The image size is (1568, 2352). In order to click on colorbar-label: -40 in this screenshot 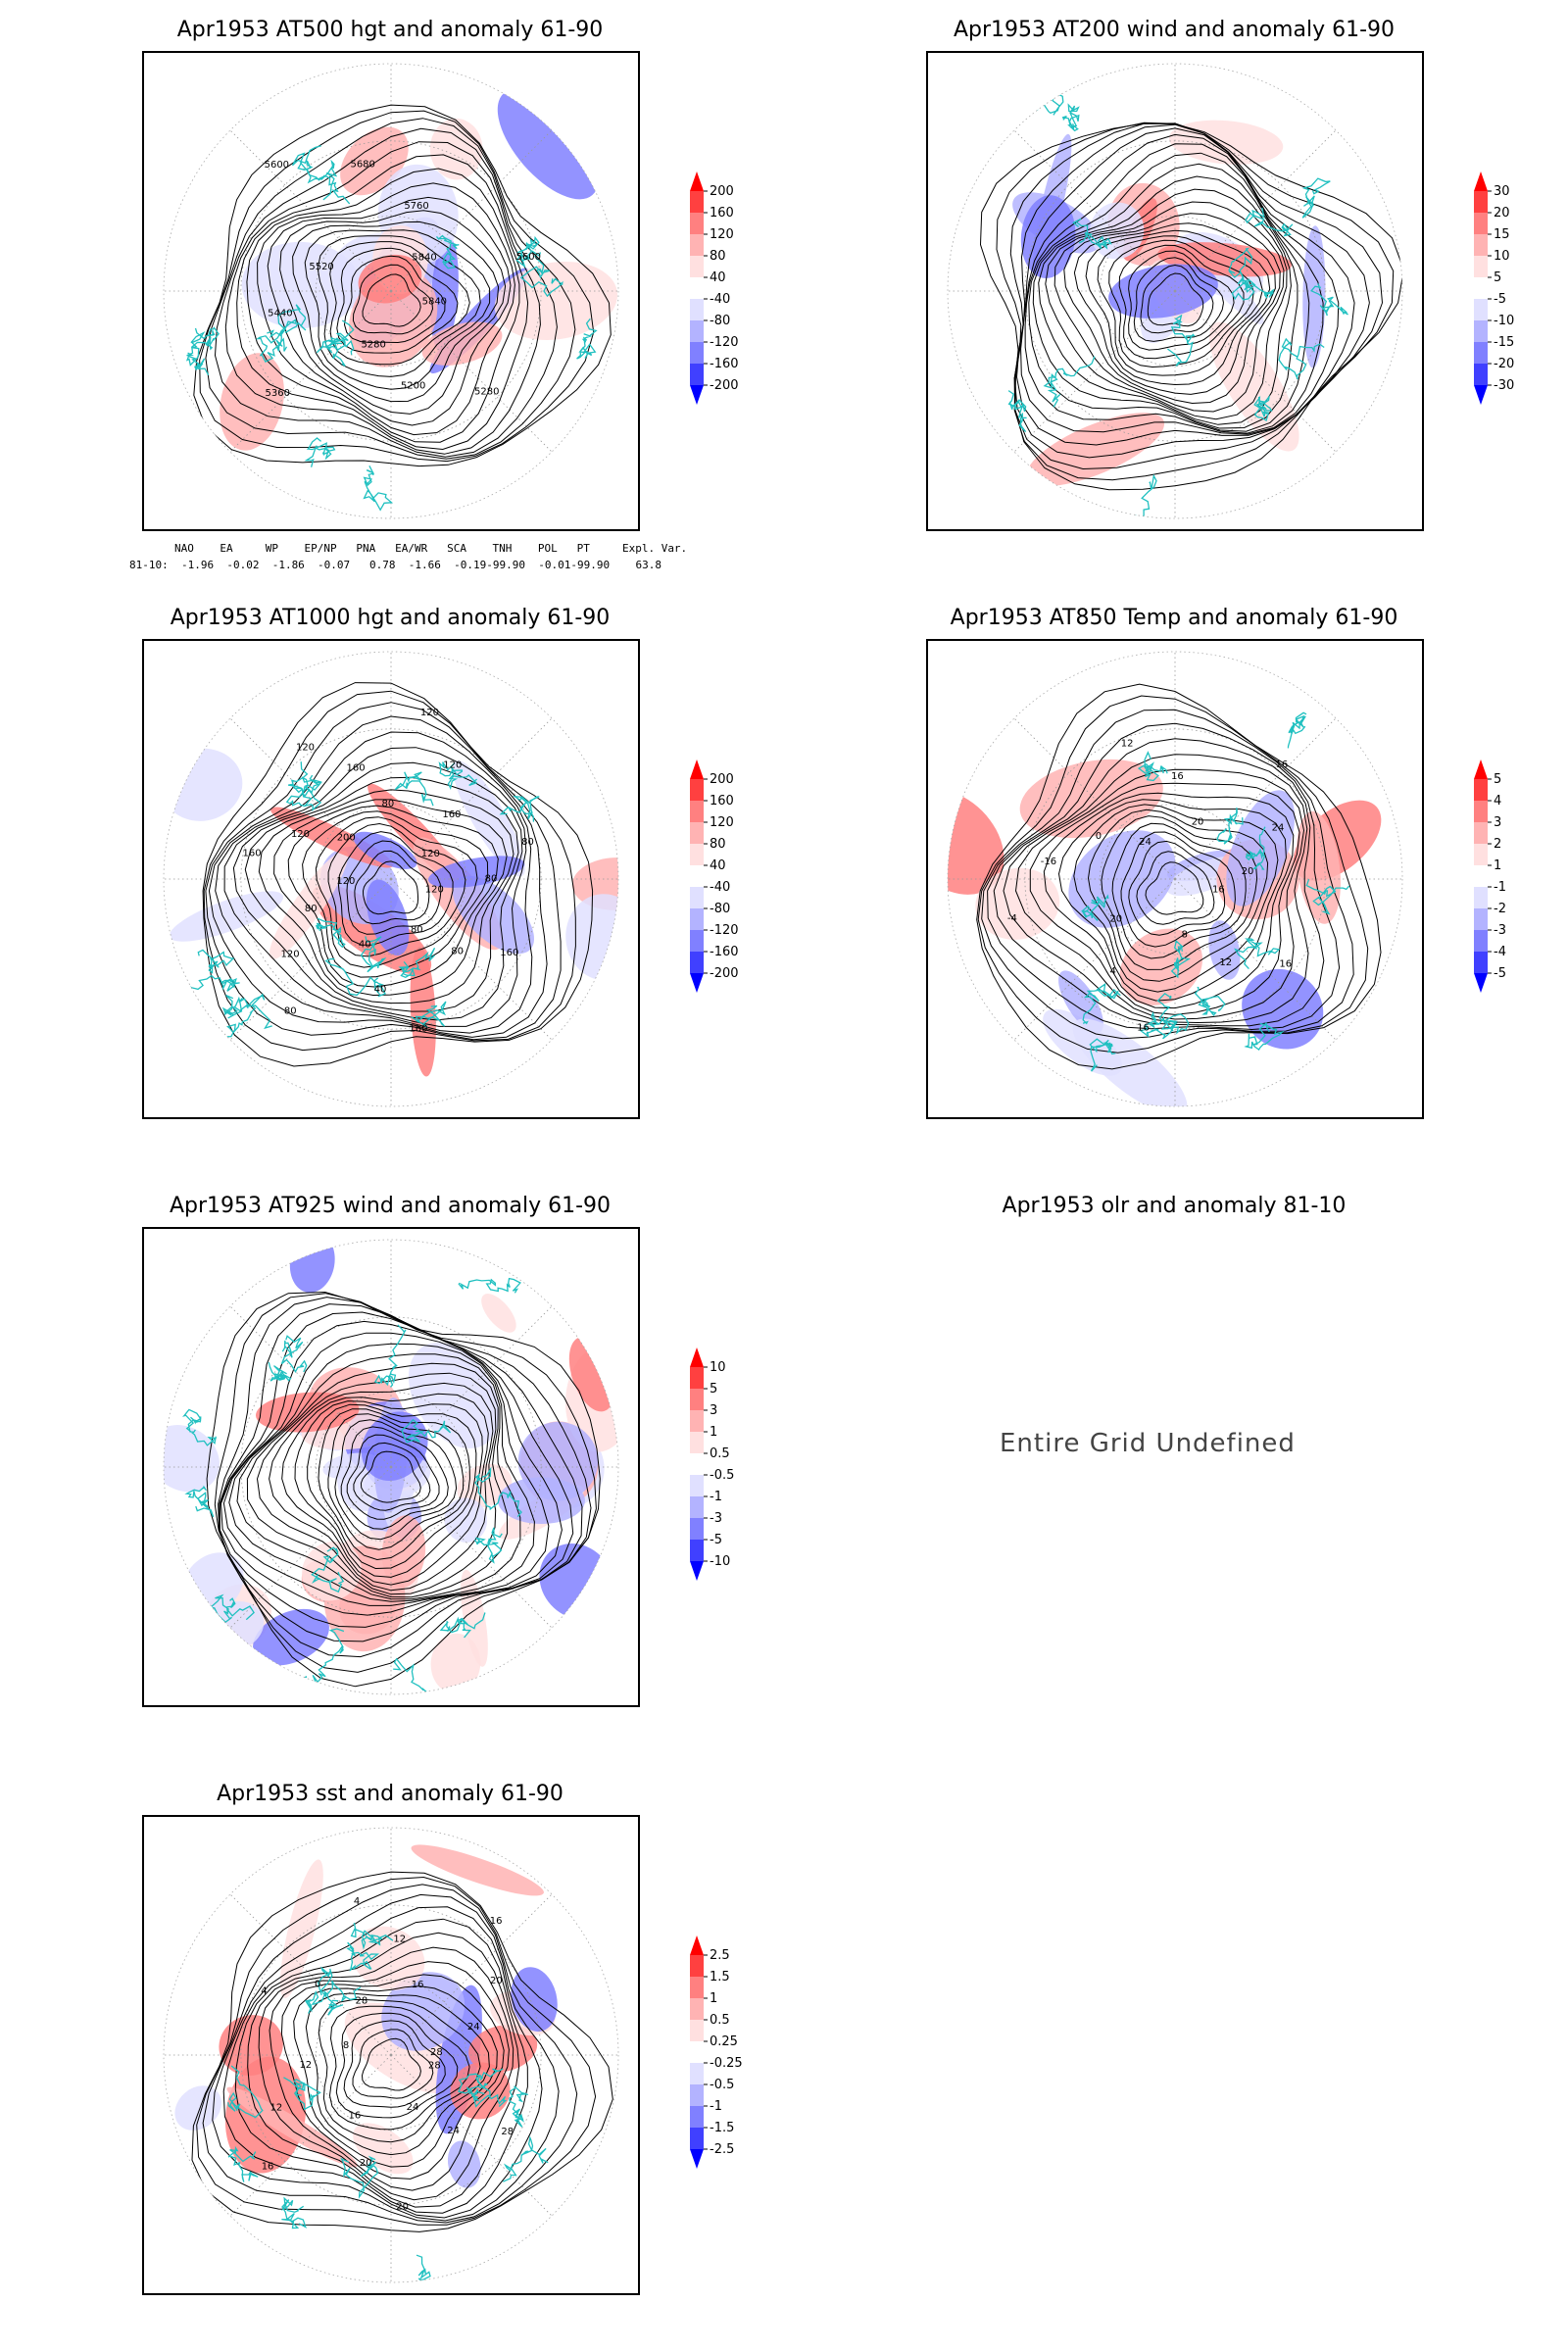, I will do `click(720, 299)`.